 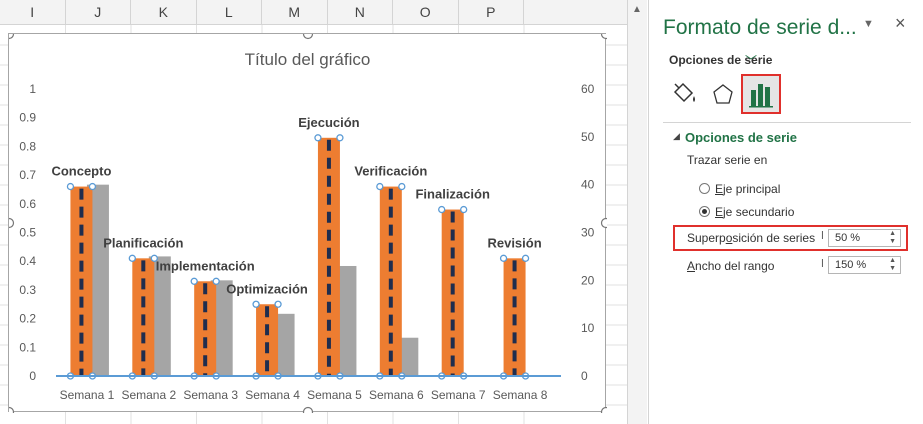 I want to click on x-category-label: Semana 1, so click(x=87, y=395).